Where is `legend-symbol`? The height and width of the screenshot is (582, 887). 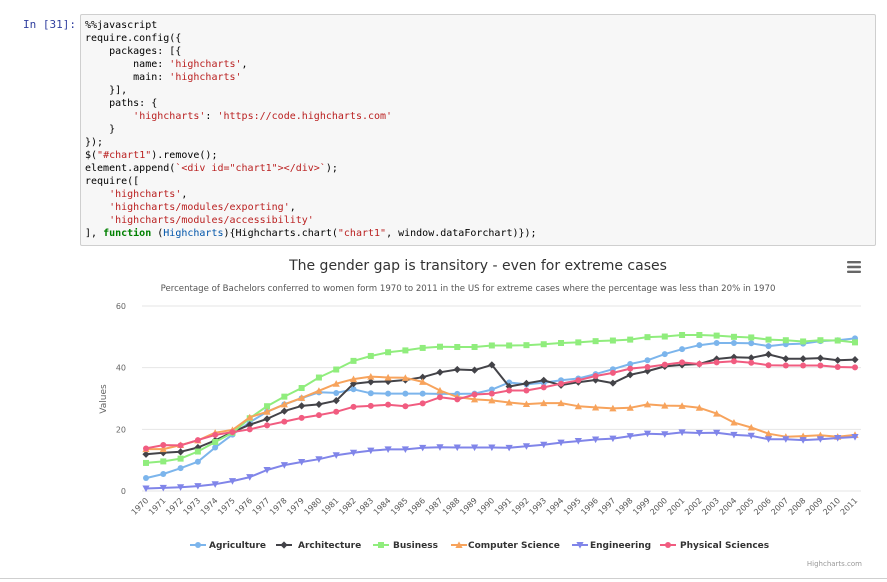 legend-symbol is located at coordinates (284, 545).